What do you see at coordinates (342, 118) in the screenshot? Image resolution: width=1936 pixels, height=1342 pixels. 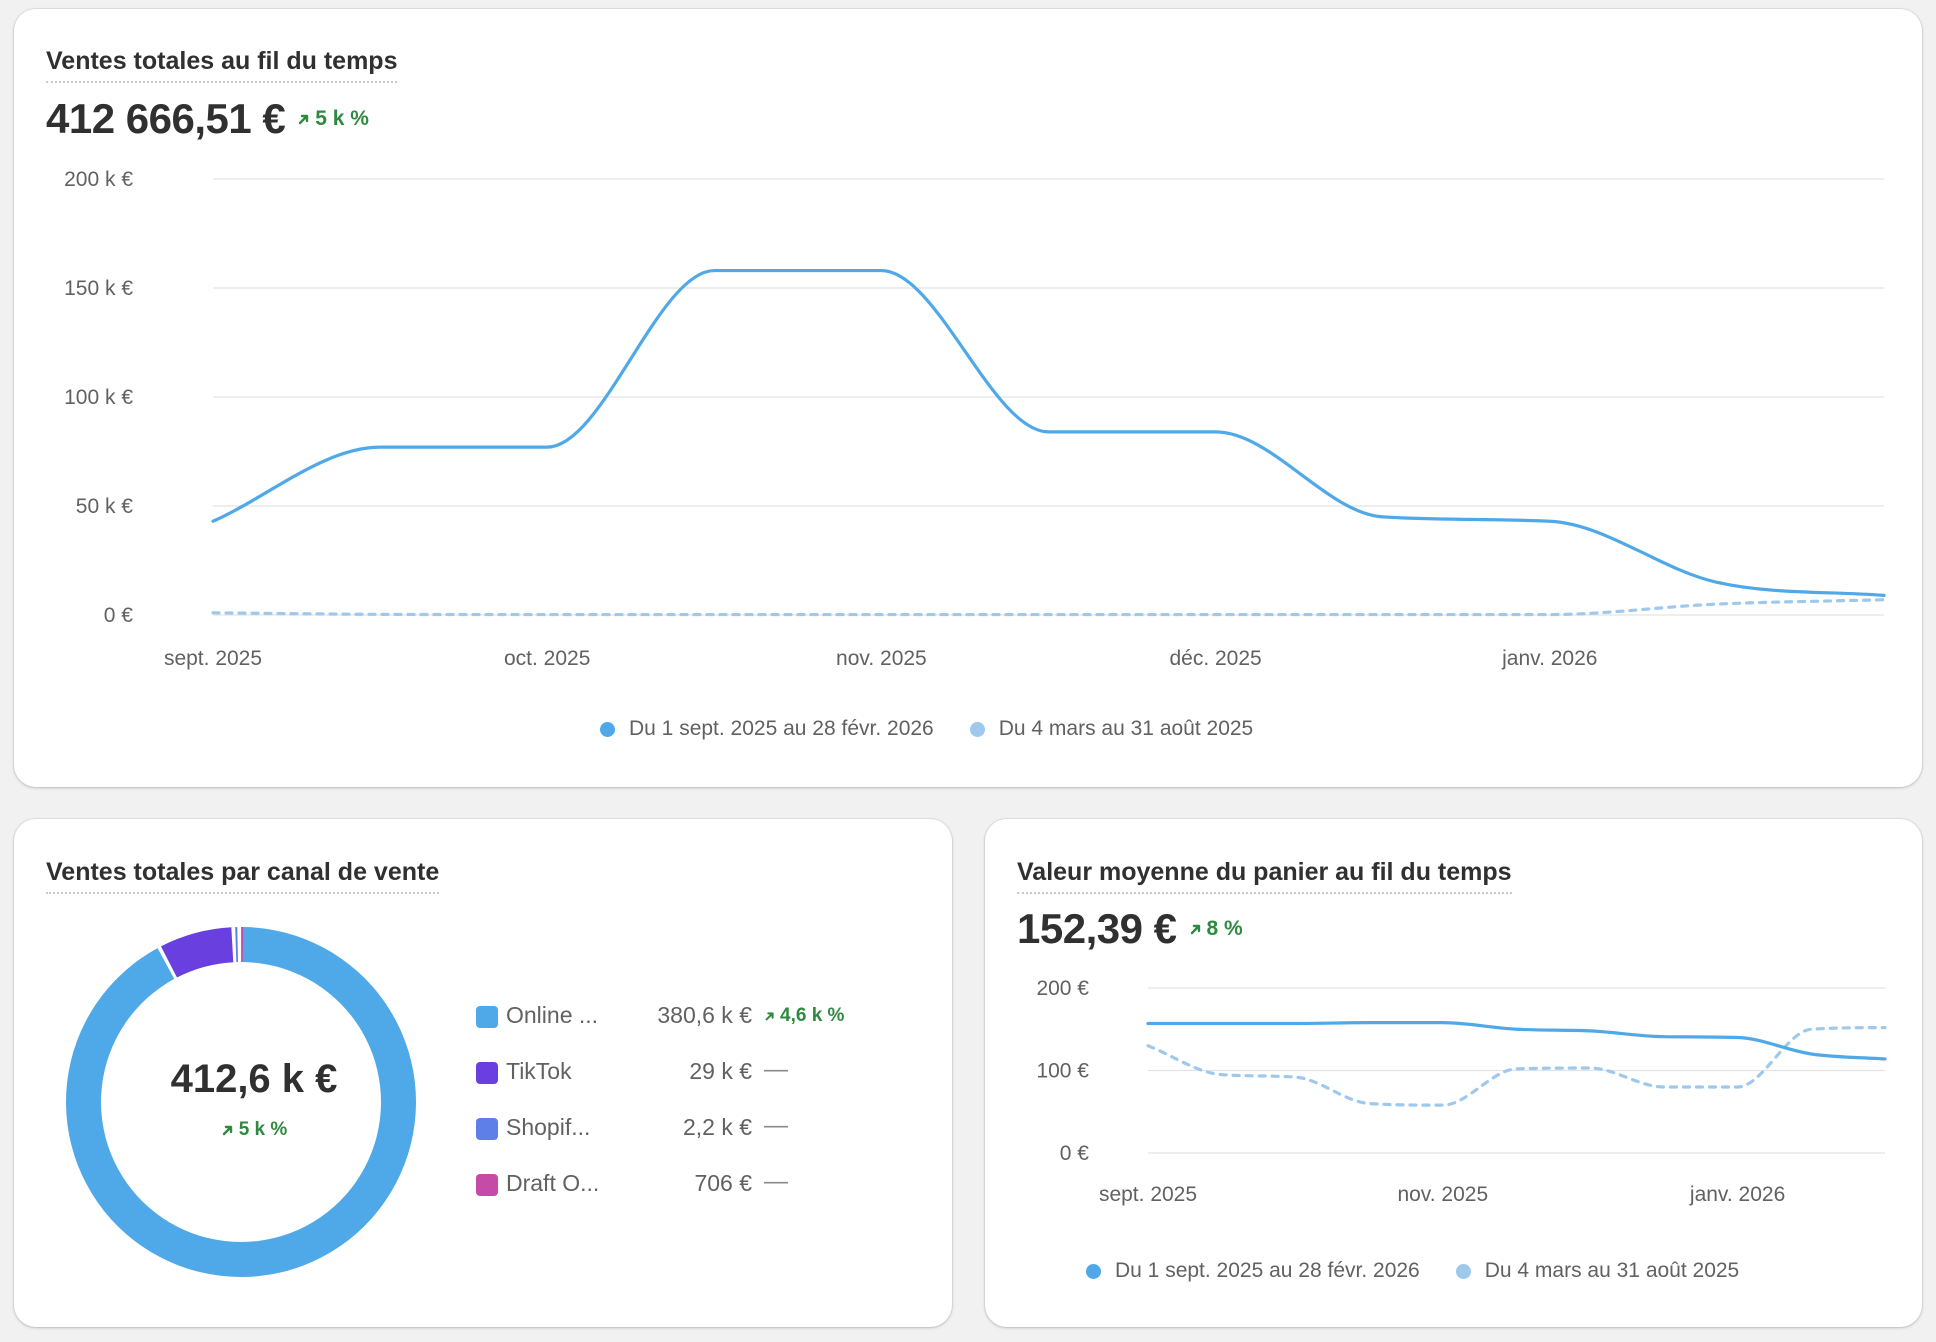 I see `total-sales-trend-value: 5 k %` at bounding box center [342, 118].